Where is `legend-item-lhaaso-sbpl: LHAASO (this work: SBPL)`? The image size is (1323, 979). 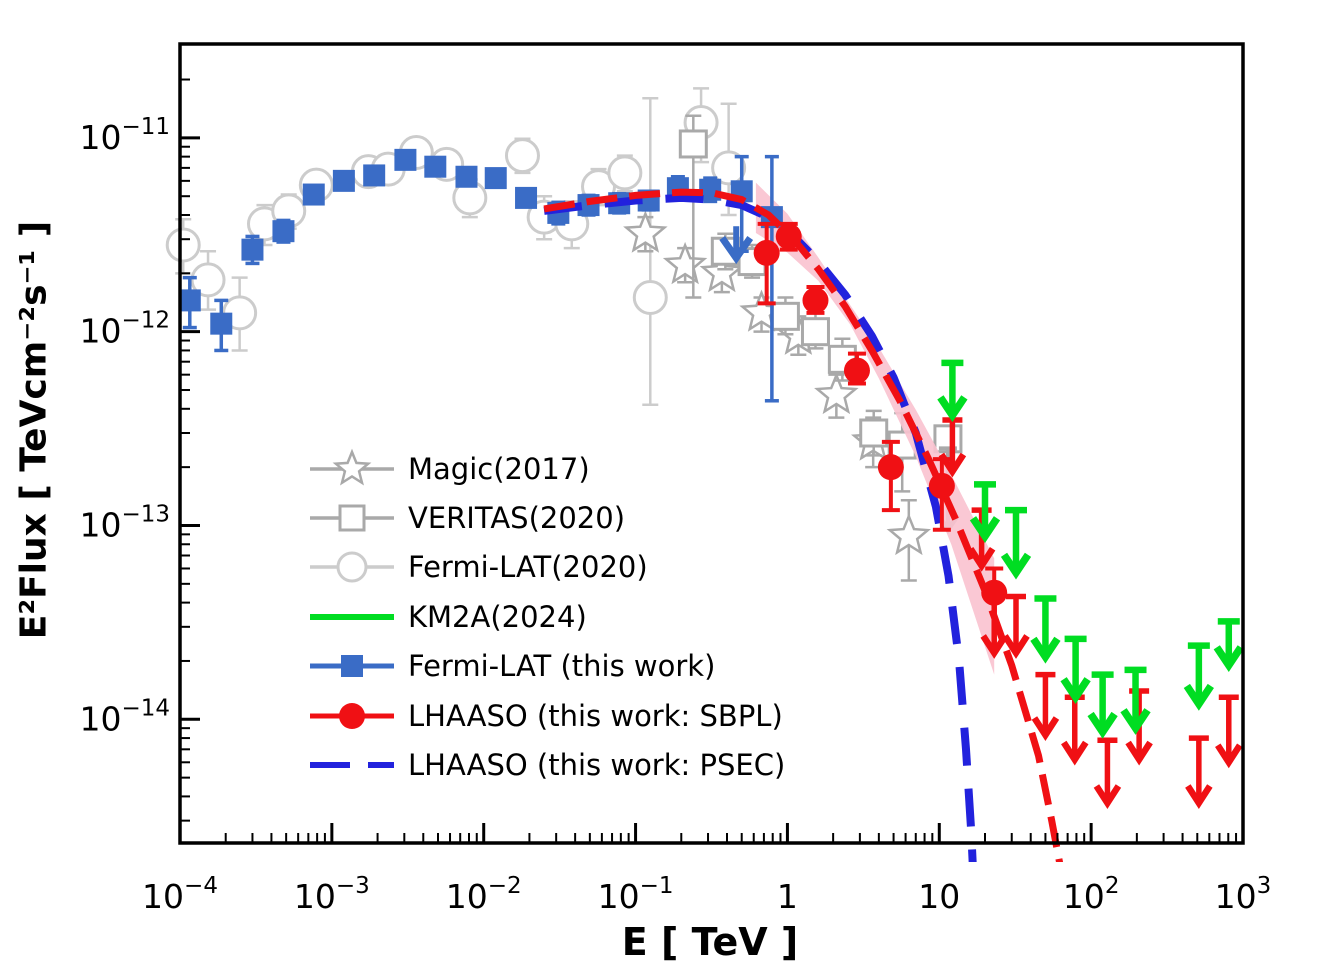 legend-item-lhaaso-sbpl: LHAASO (this work: SBPL) is located at coordinates (546, 715).